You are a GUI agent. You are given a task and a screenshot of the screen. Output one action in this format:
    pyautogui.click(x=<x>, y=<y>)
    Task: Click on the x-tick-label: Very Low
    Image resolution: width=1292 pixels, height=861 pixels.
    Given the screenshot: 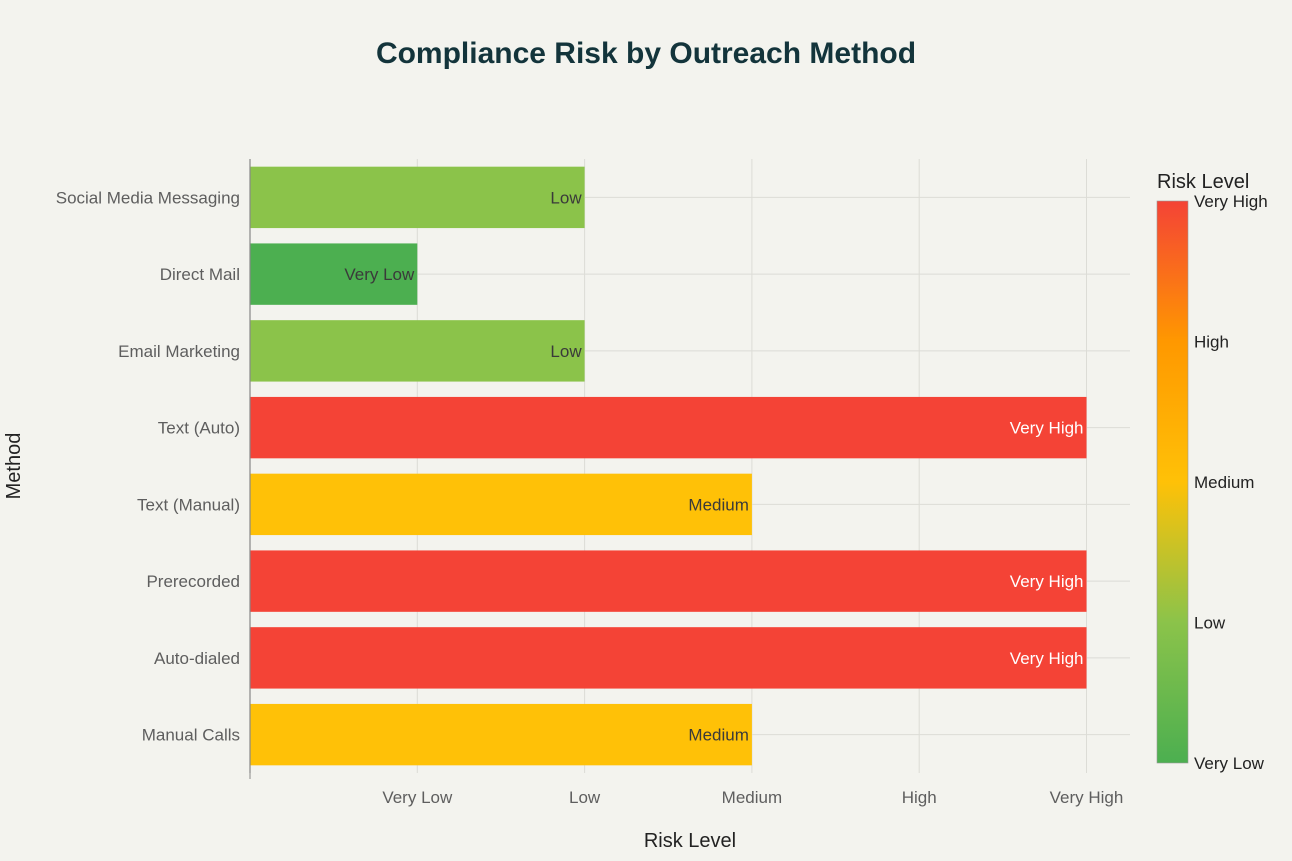 What is the action you would take?
    pyautogui.click(x=417, y=797)
    